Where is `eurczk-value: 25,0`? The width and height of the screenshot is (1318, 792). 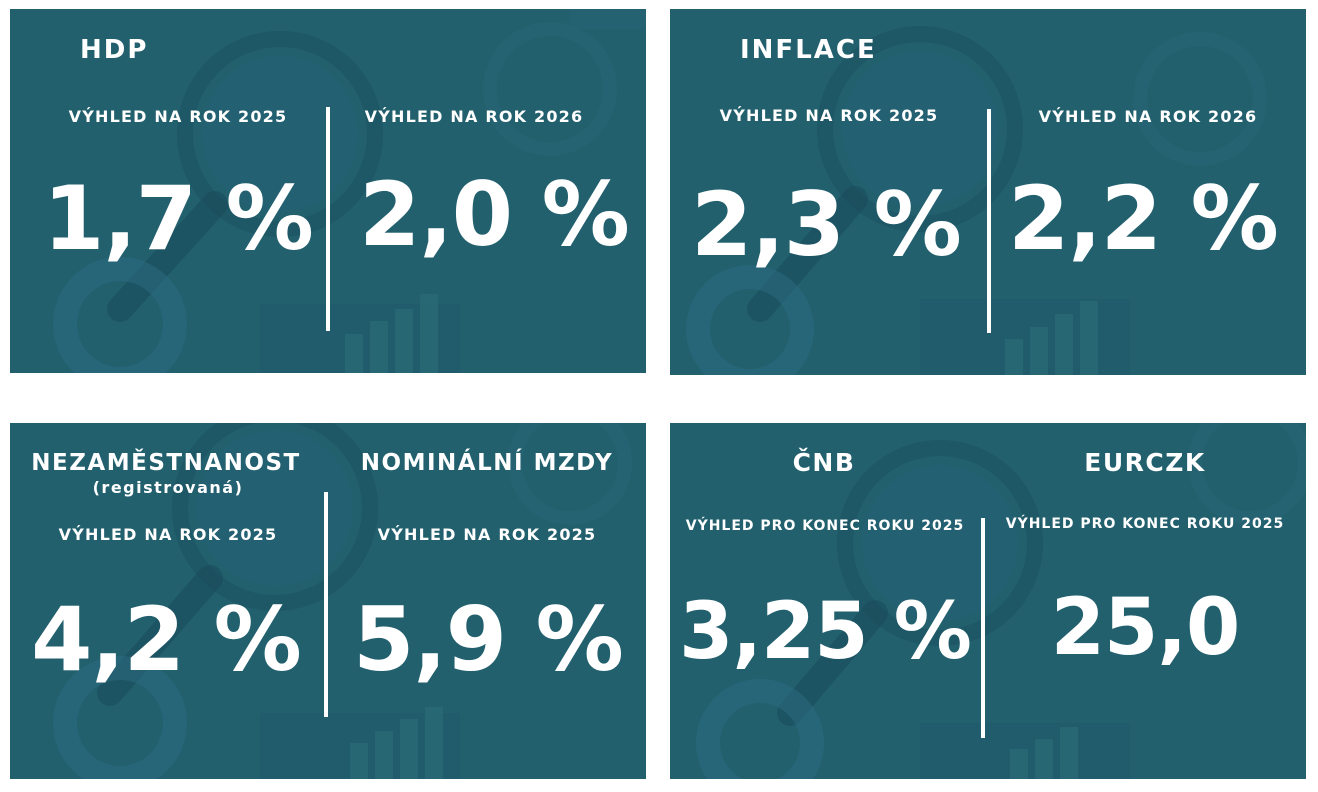 eurczk-value: 25,0 is located at coordinates (1145, 628).